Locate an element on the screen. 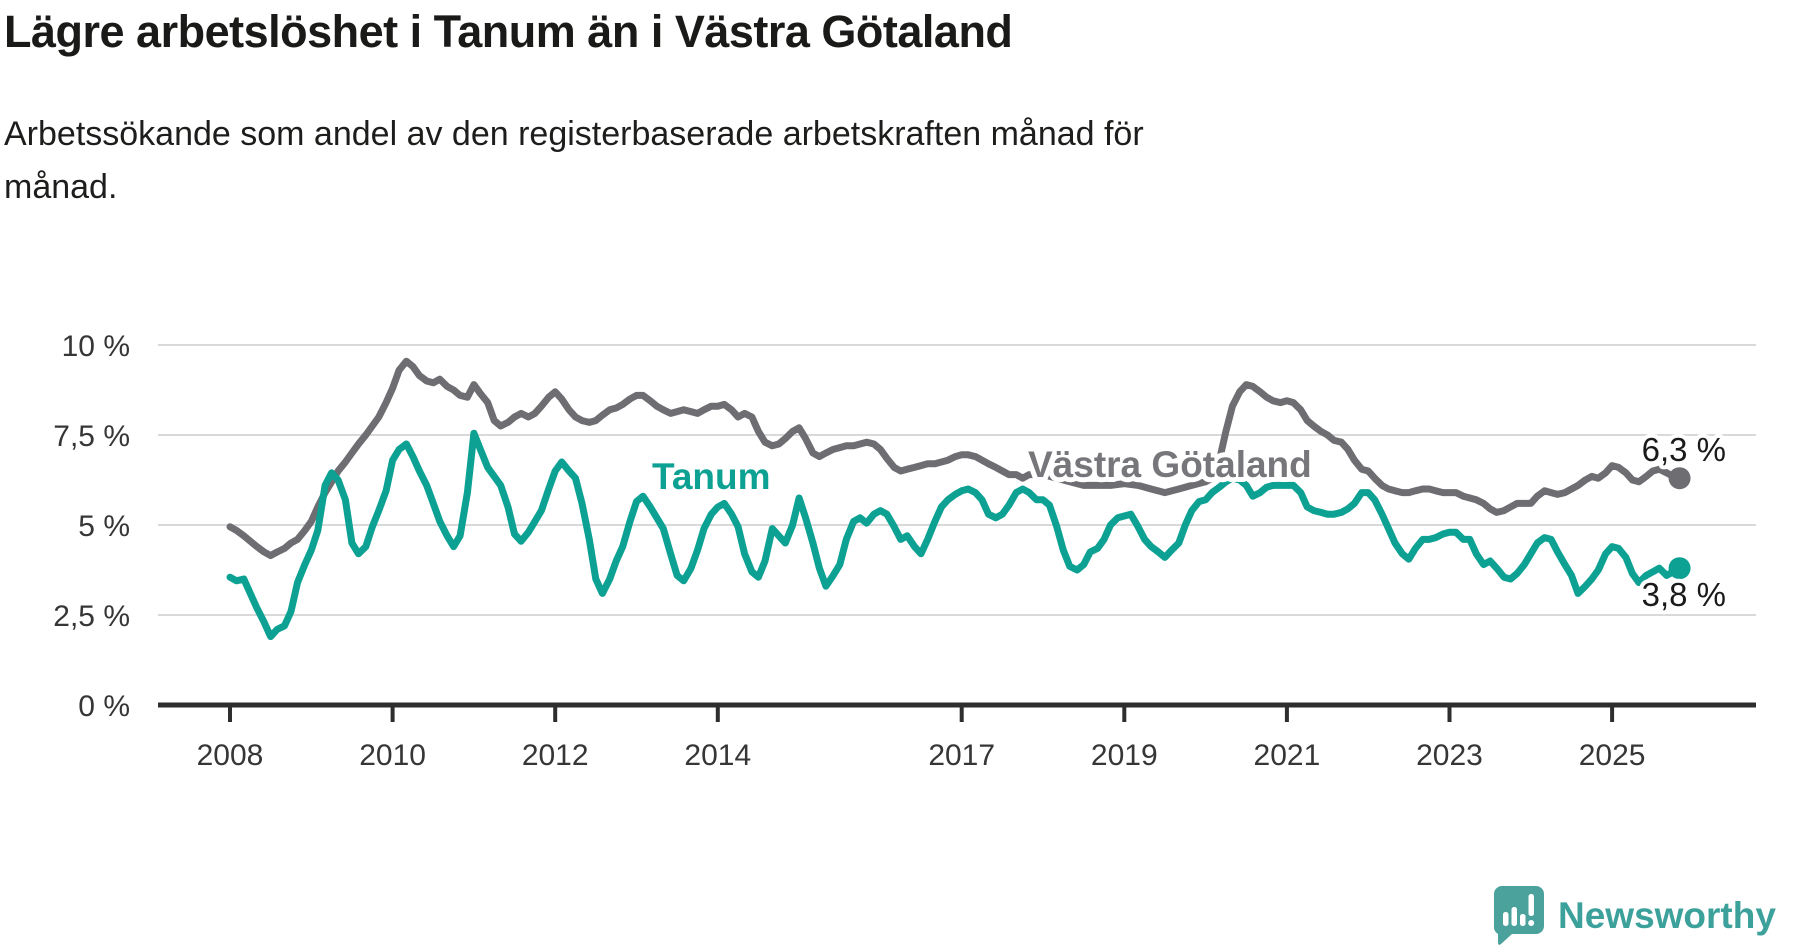 This screenshot has width=1800, height=948. x-tick-label: 2008 is located at coordinates (230, 755).